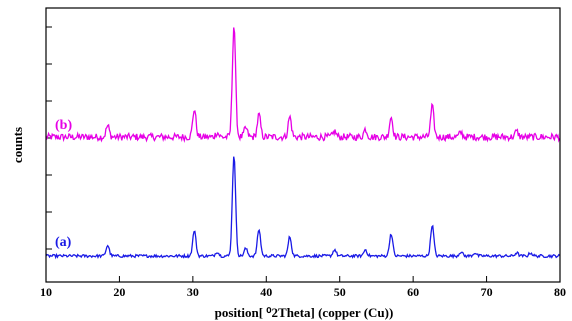 This screenshot has width=572, height=321. Describe the element at coordinates (17, 145) in the screenshot. I see `y-axis-label: counts` at that location.